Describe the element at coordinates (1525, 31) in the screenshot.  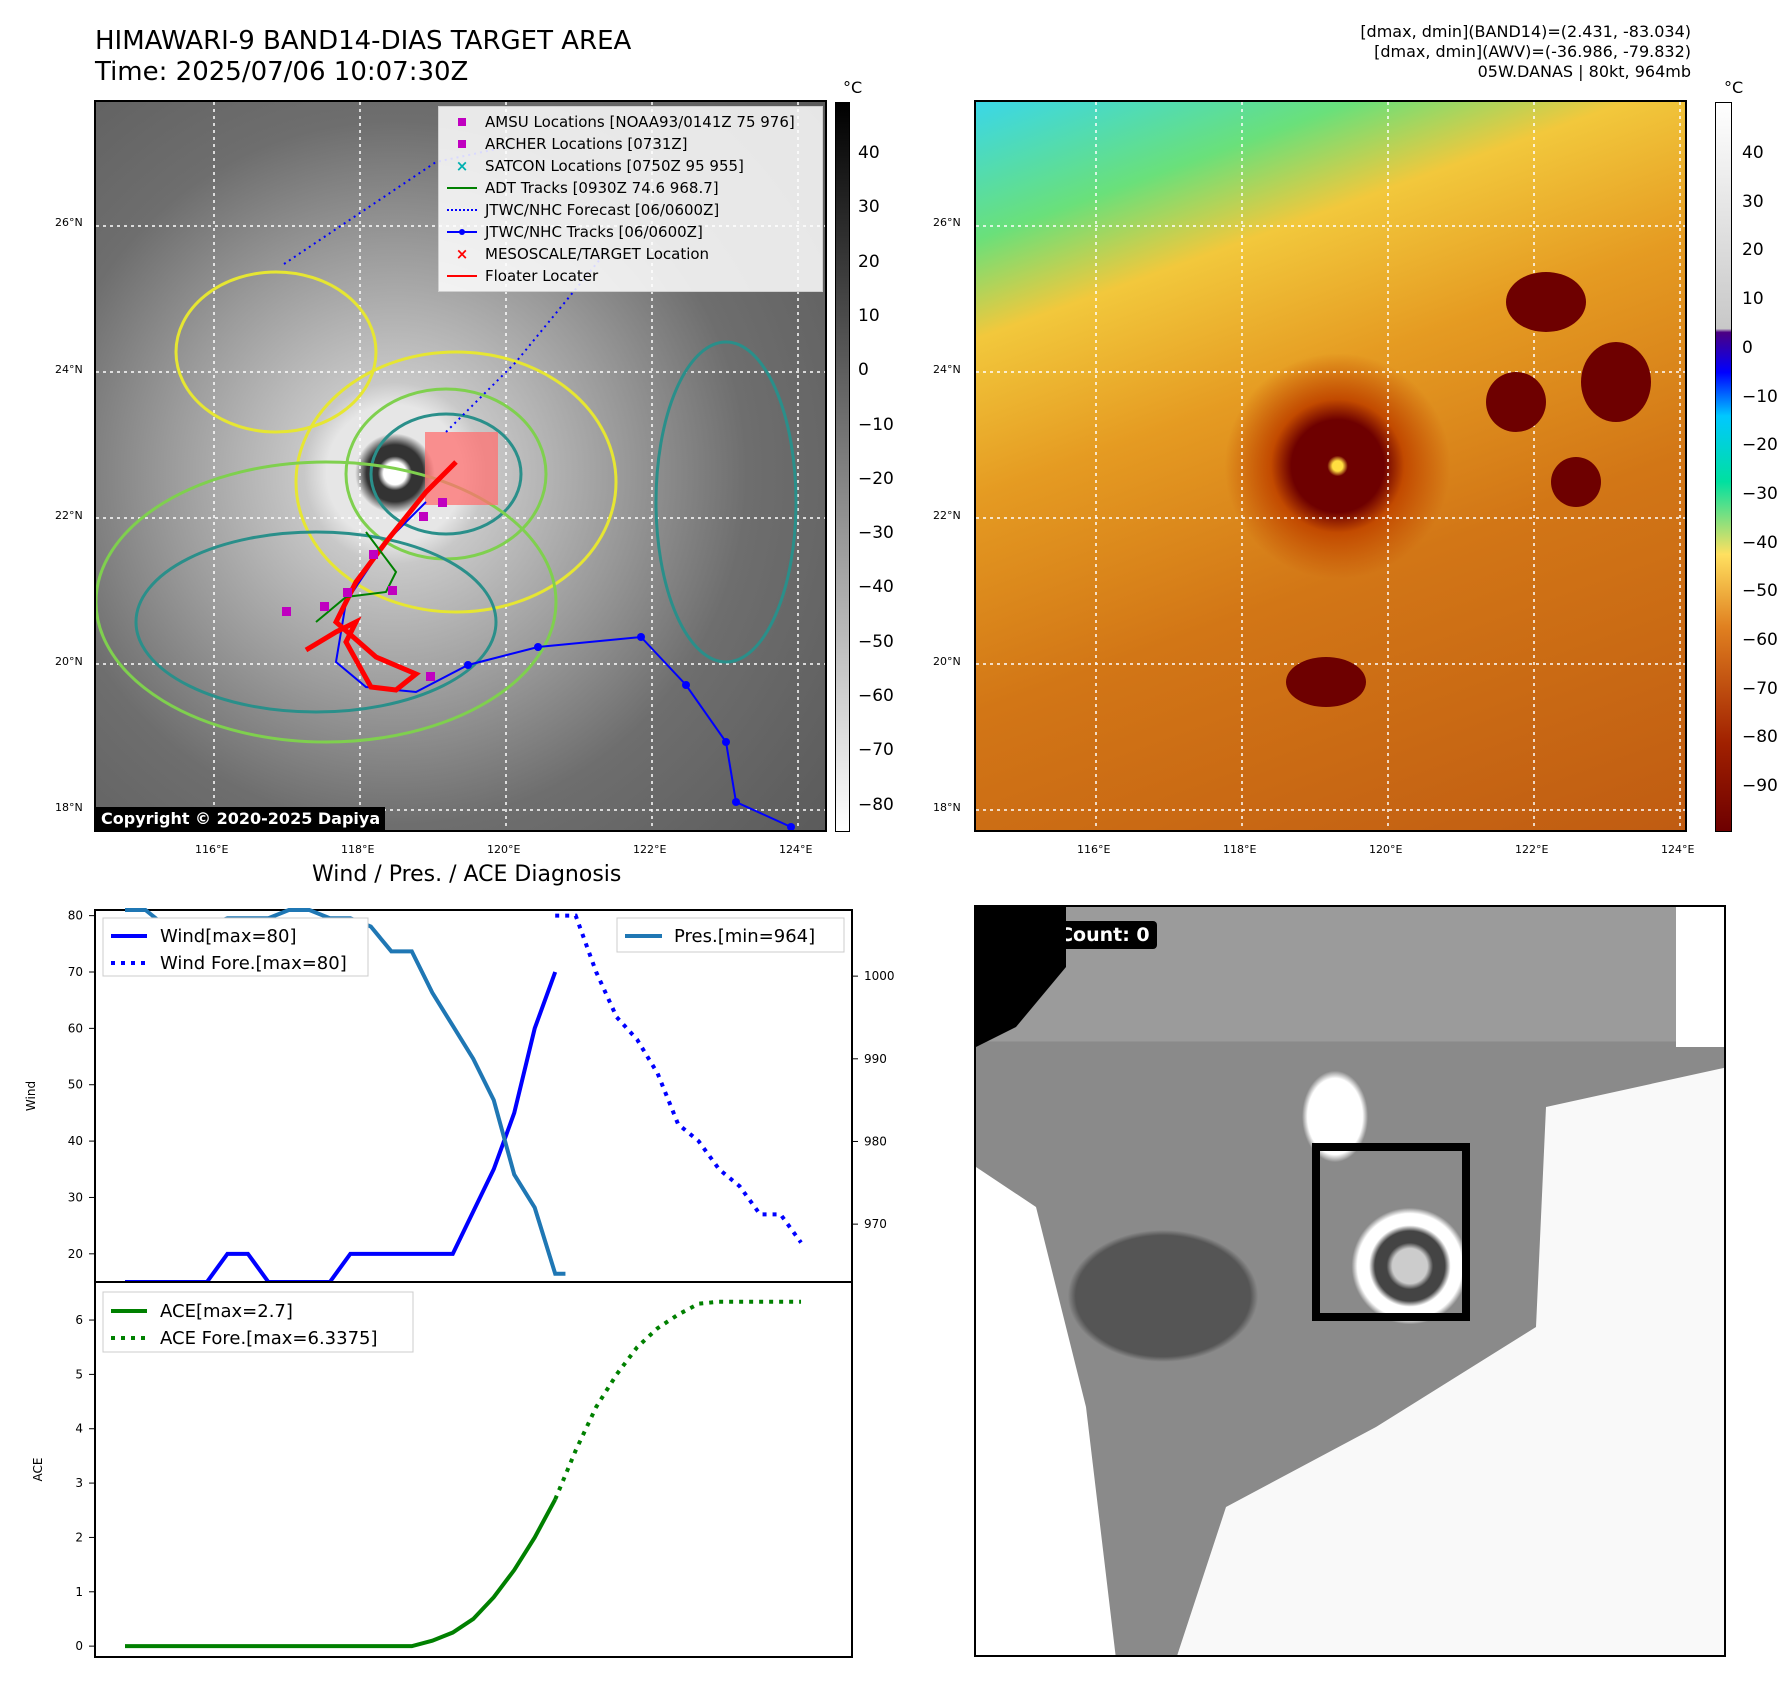
I see `stats-line1: [dmax, dmin](BAND14)=(2.431, -83.034)` at that location.